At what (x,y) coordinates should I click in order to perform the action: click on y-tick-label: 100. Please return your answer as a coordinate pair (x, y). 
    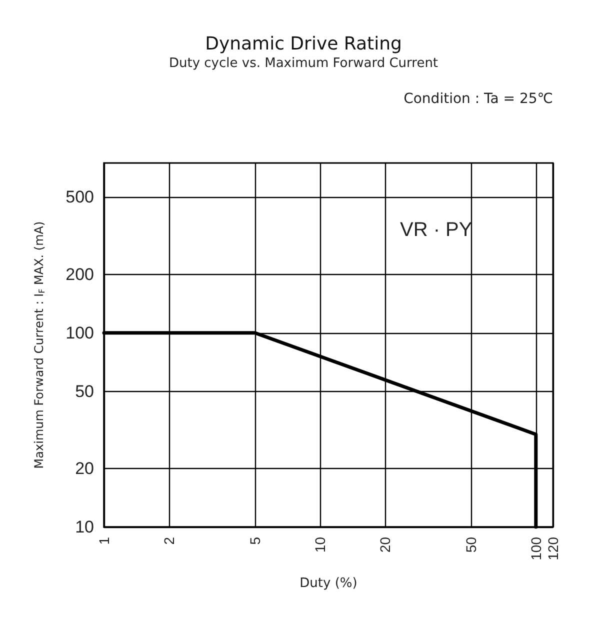
    Looking at the image, I should click on (80, 332).